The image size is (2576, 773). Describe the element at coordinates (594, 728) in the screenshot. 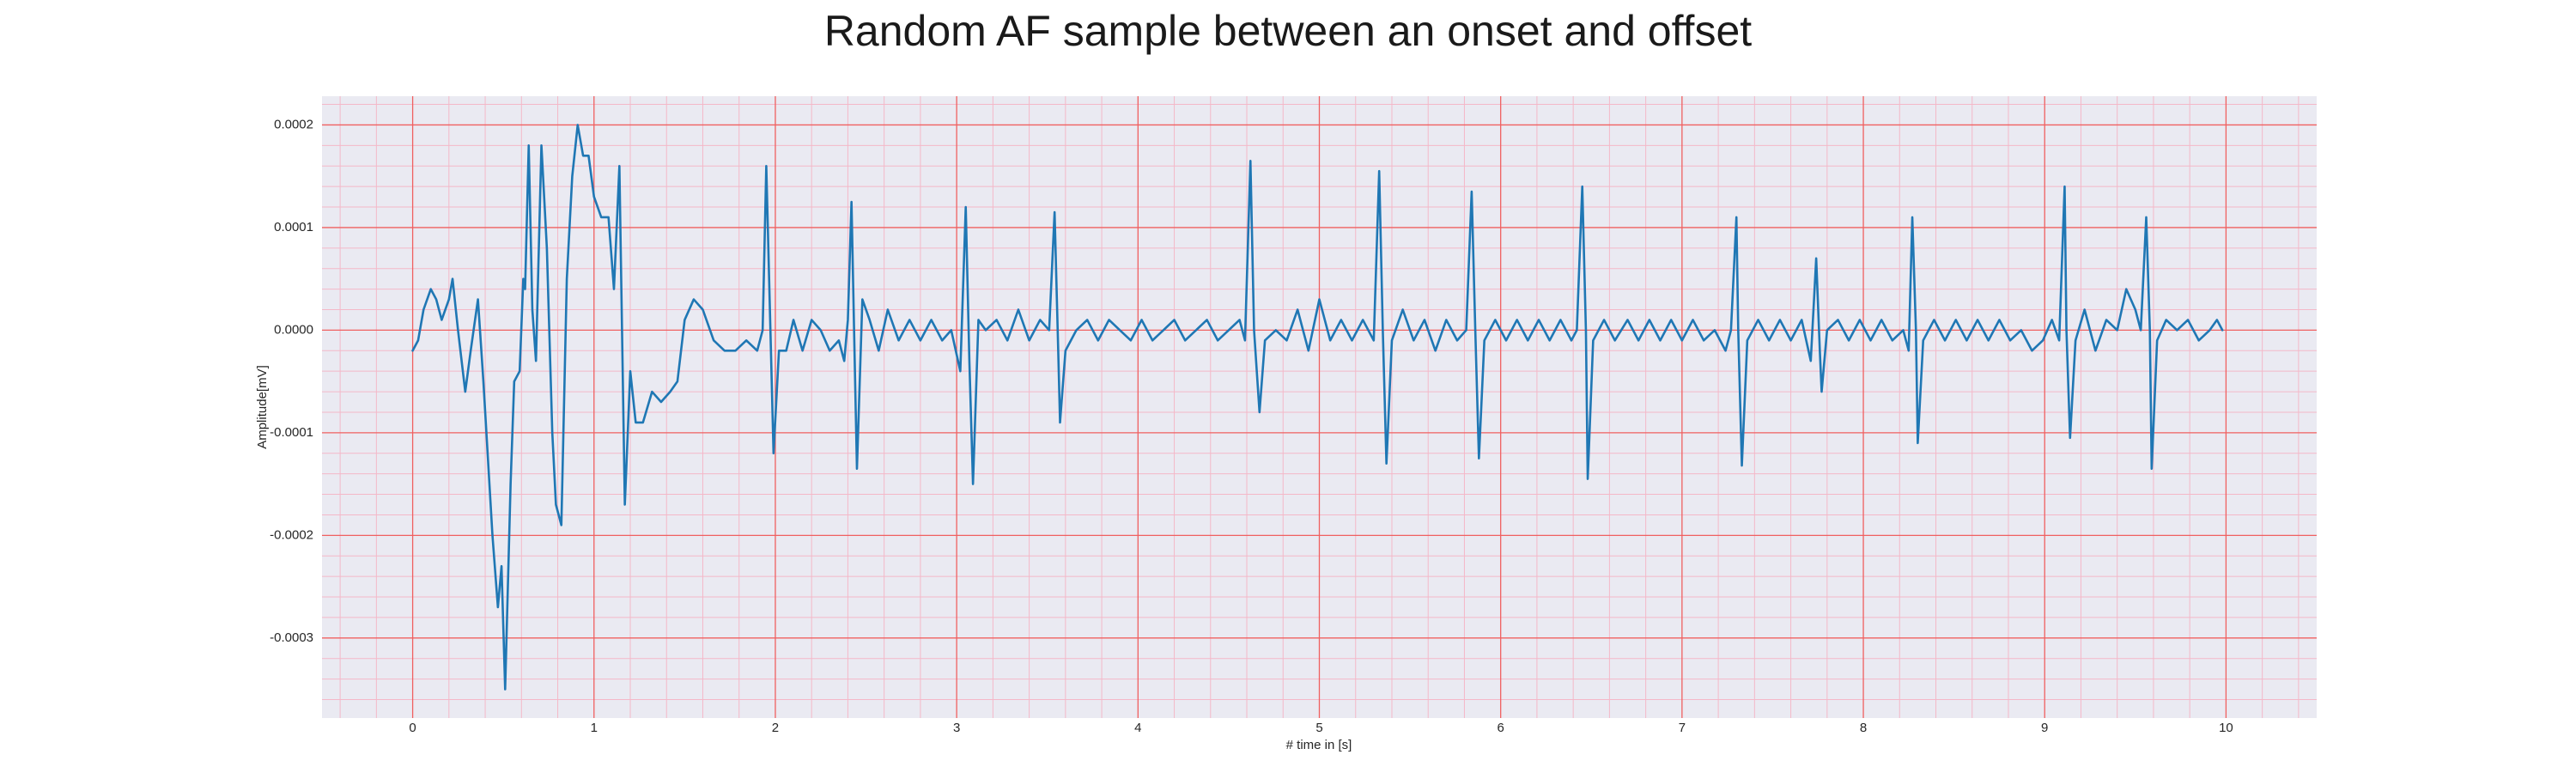

I see `x-tick-label: 1` at that location.